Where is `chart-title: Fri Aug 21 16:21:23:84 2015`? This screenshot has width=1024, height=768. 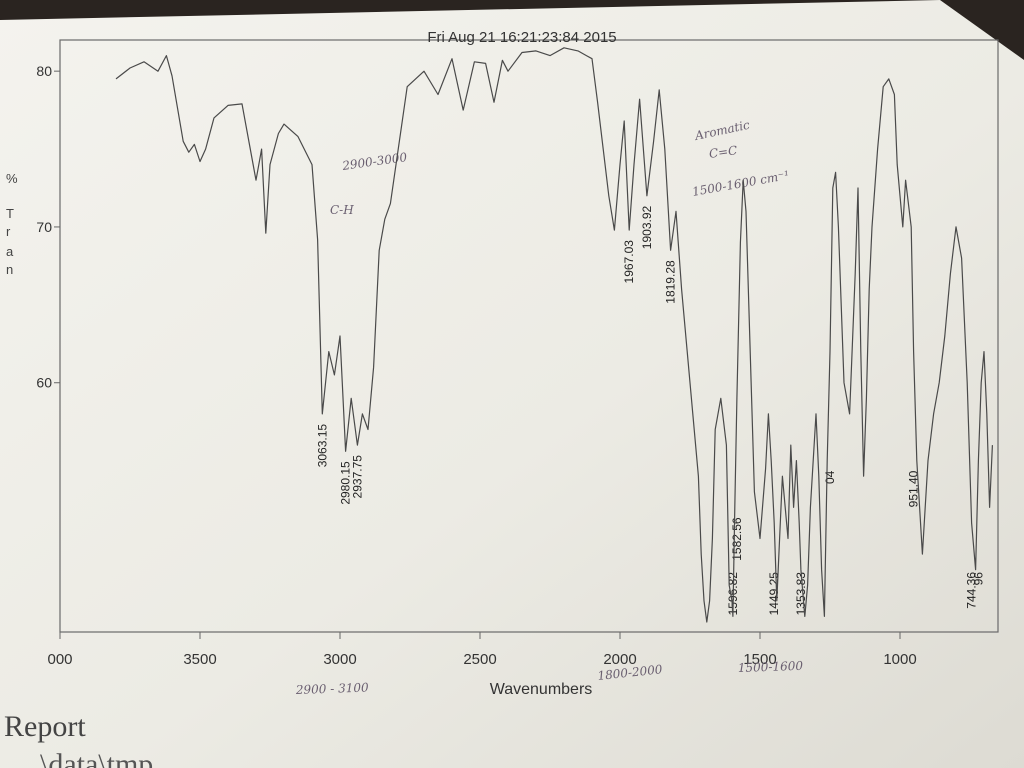 chart-title: Fri Aug 21 16:21:23:84 2015 is located at coordinates (521, 37).